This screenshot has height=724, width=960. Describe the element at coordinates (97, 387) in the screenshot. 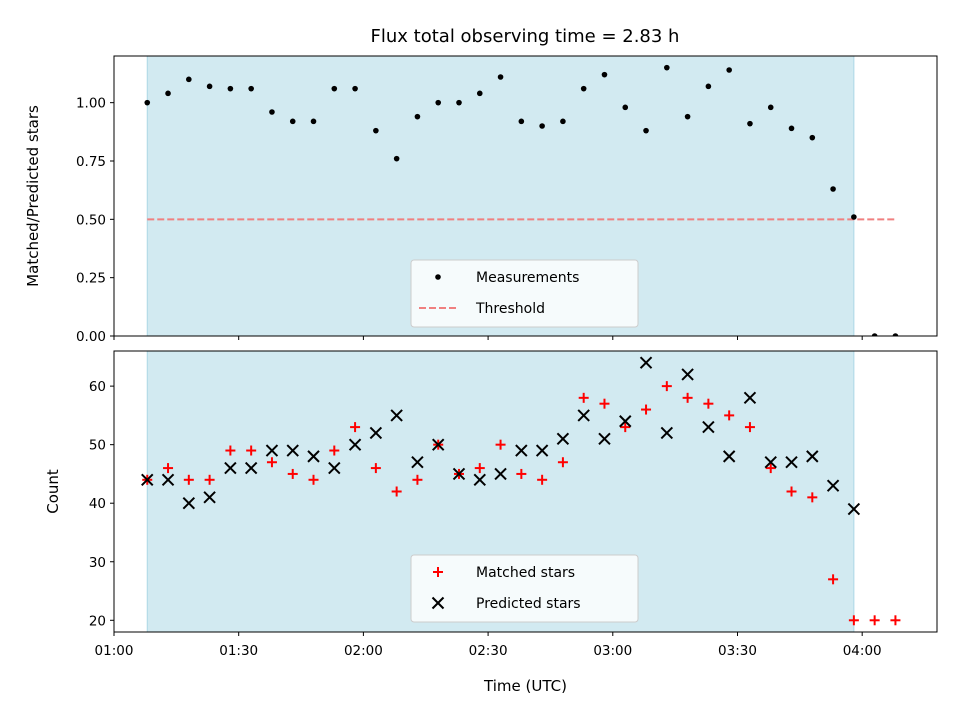

I see `y-tick-label: 60` at that location.